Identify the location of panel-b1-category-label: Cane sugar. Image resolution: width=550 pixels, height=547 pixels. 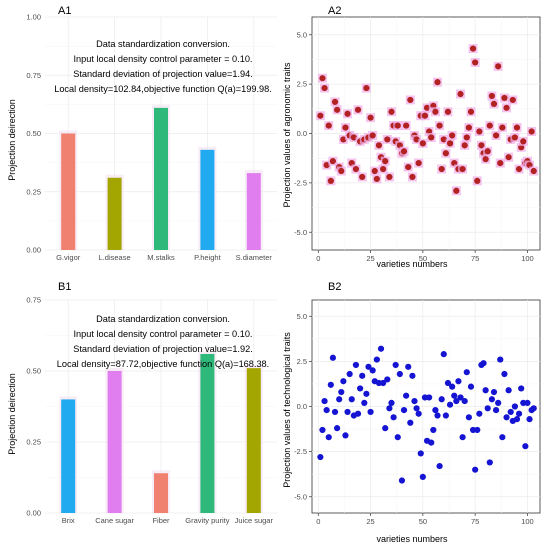
(114, 520).